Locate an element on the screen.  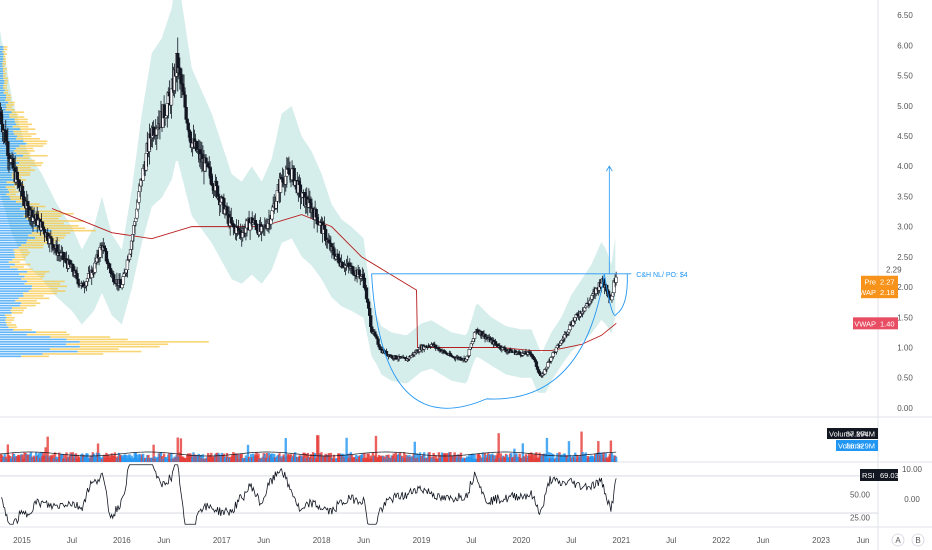
cup-curve is located at coordinates (488, 341).